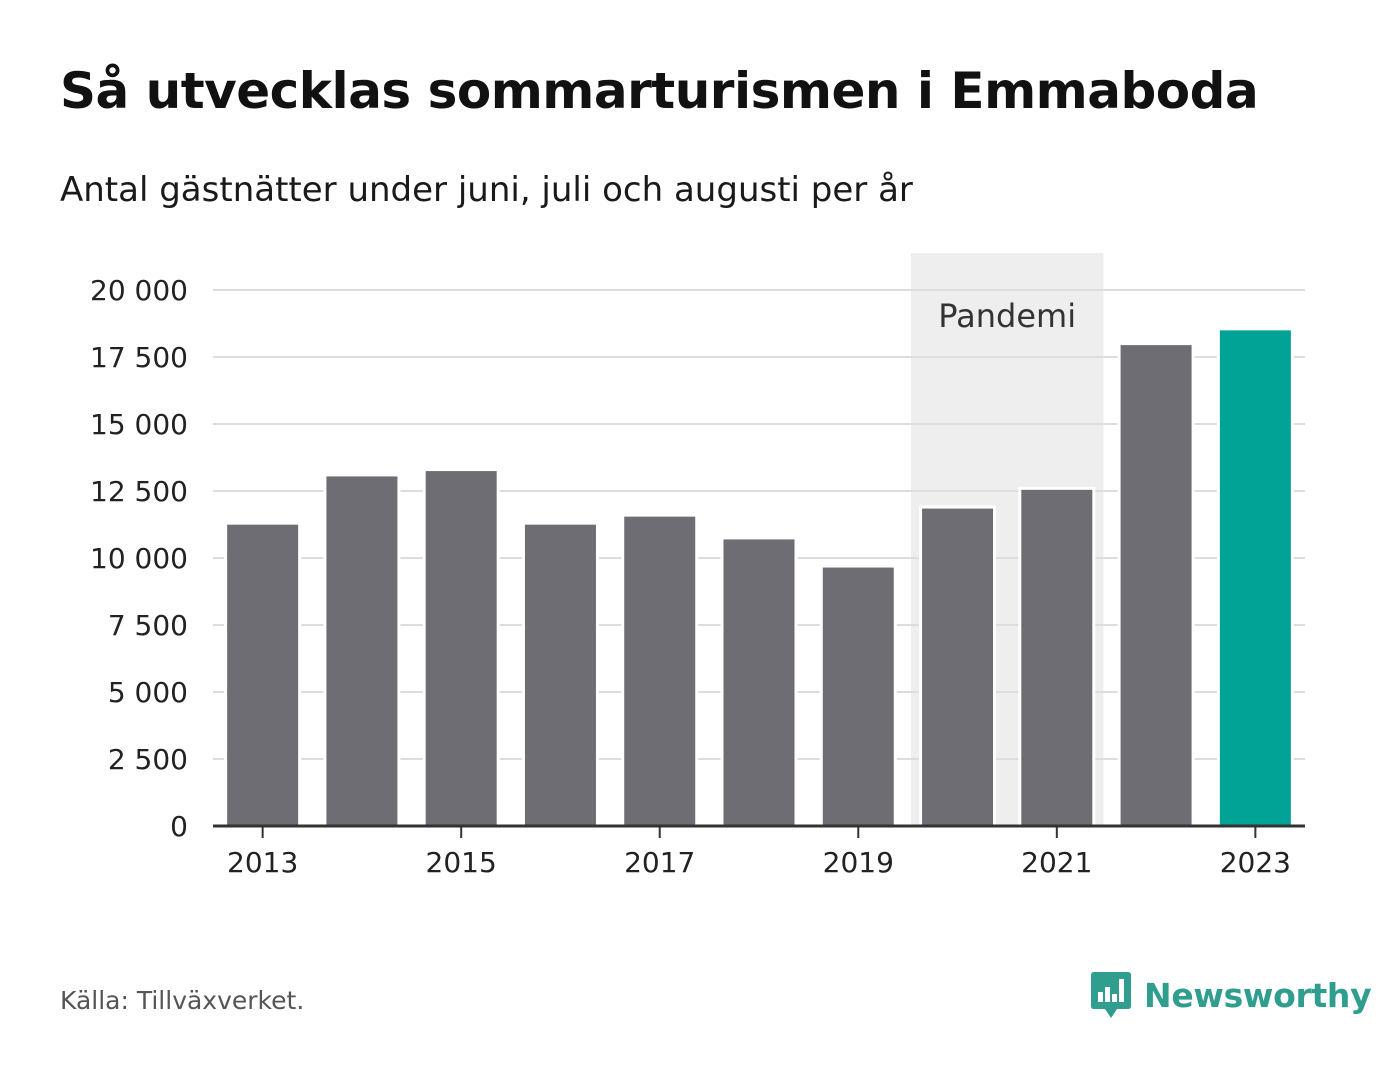  I want to click on pandemic-band-label: Pandemi, so click(1007, 316).